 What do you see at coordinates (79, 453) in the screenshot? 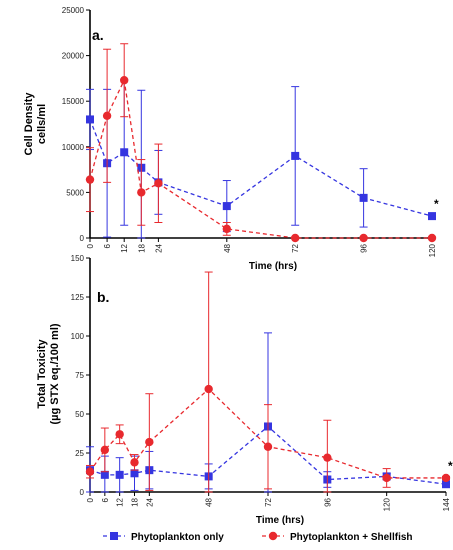
I see `y-tick-label: 25` at bounding box center [79, 453].